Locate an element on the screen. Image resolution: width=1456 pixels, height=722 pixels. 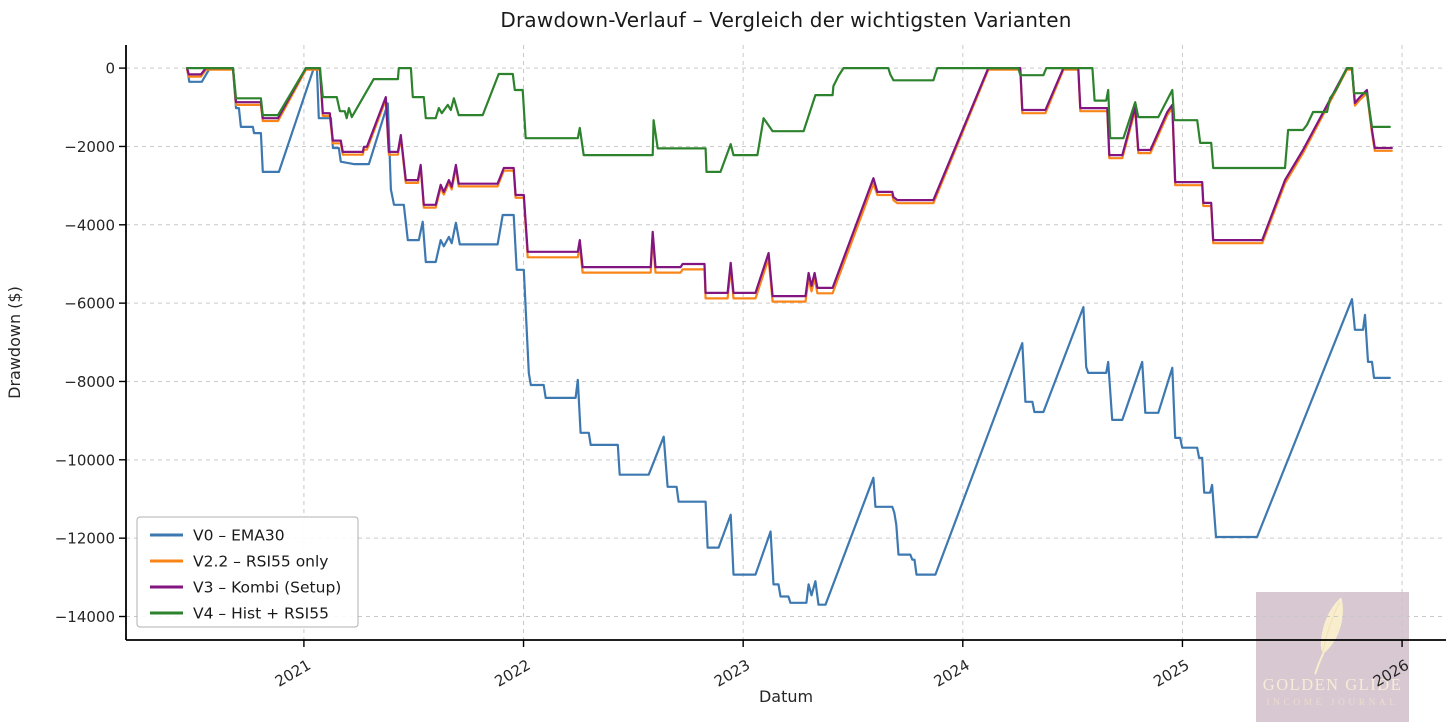
y-tick-label: −8000 is located at coordinates (89, 382).